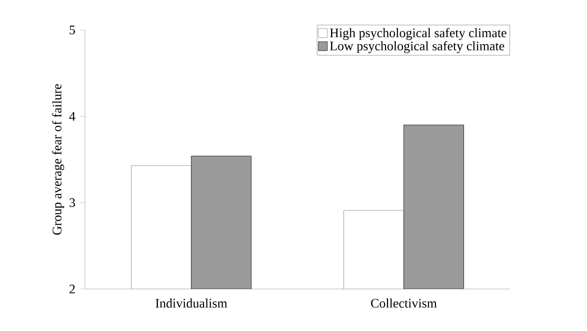 This screenshot has height=331, width=587. Describe the element at coordinates (72, 203) in the screenshot. I see `y-tick-label: 3` at that location.